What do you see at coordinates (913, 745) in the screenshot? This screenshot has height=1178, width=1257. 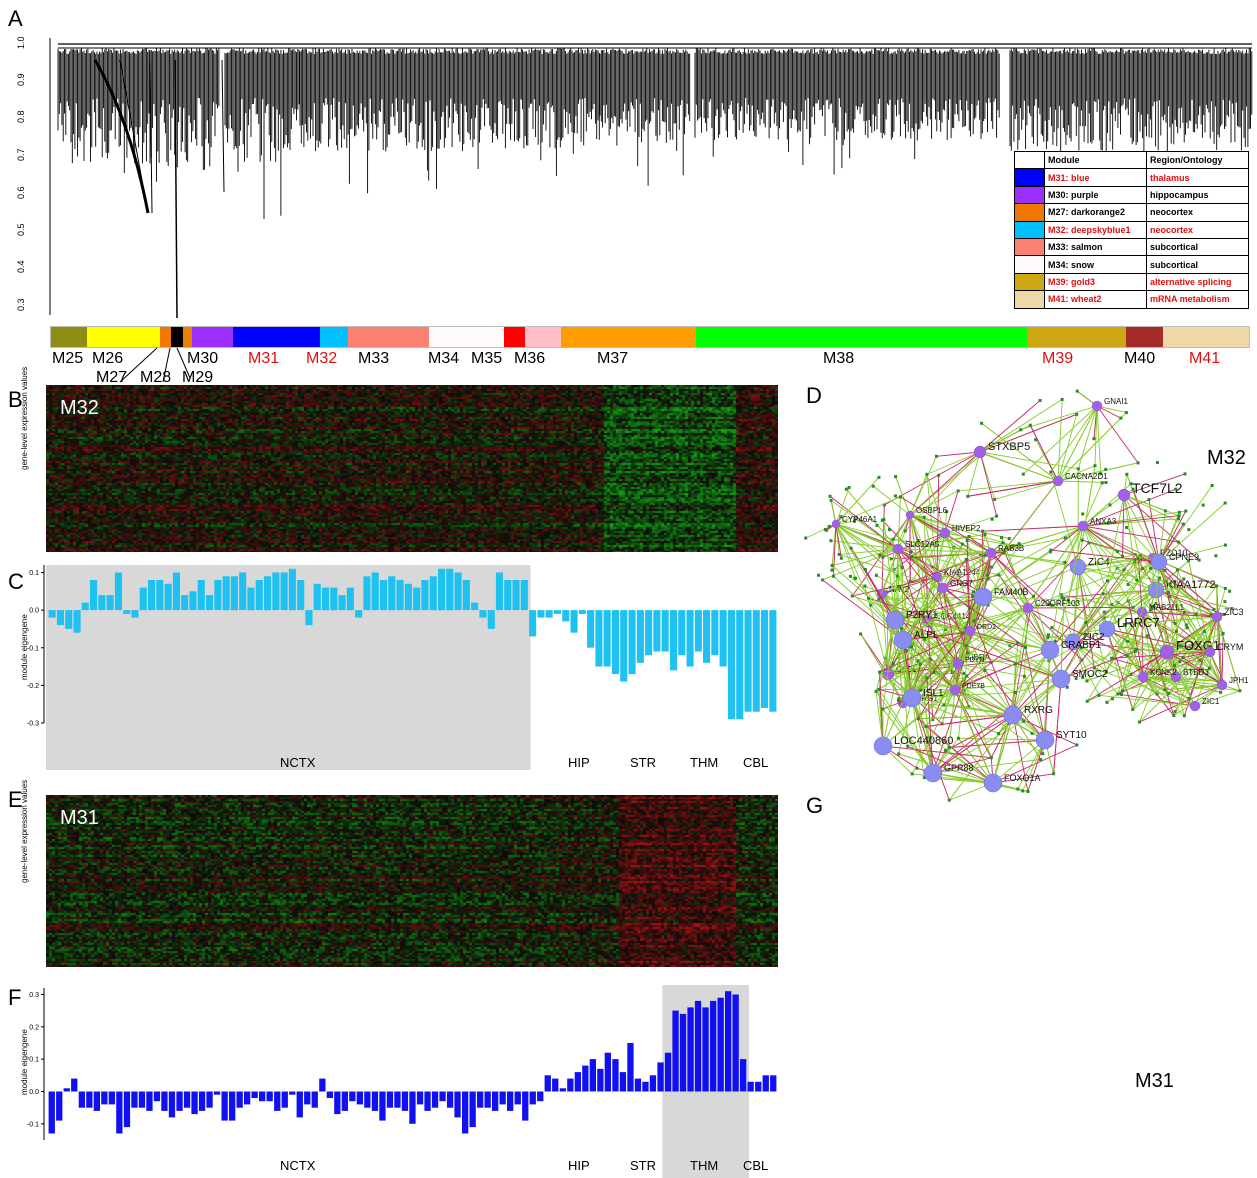 I see `gene-node: LOC440860` at bounding box center [913, 745].